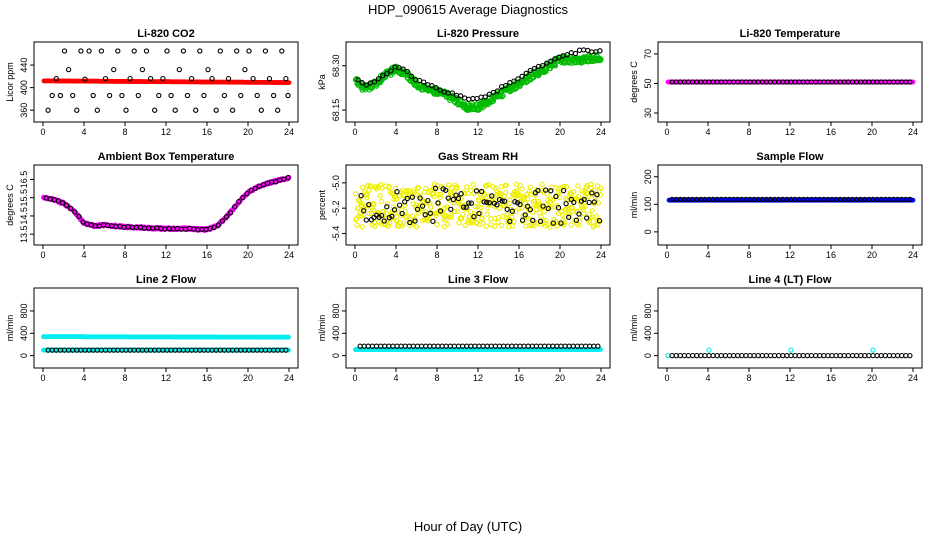 The height and width of the screenshot is (540, 936). Describe the element at coordinates (478, 82) in the screenshot. I see `series-green` at that location.